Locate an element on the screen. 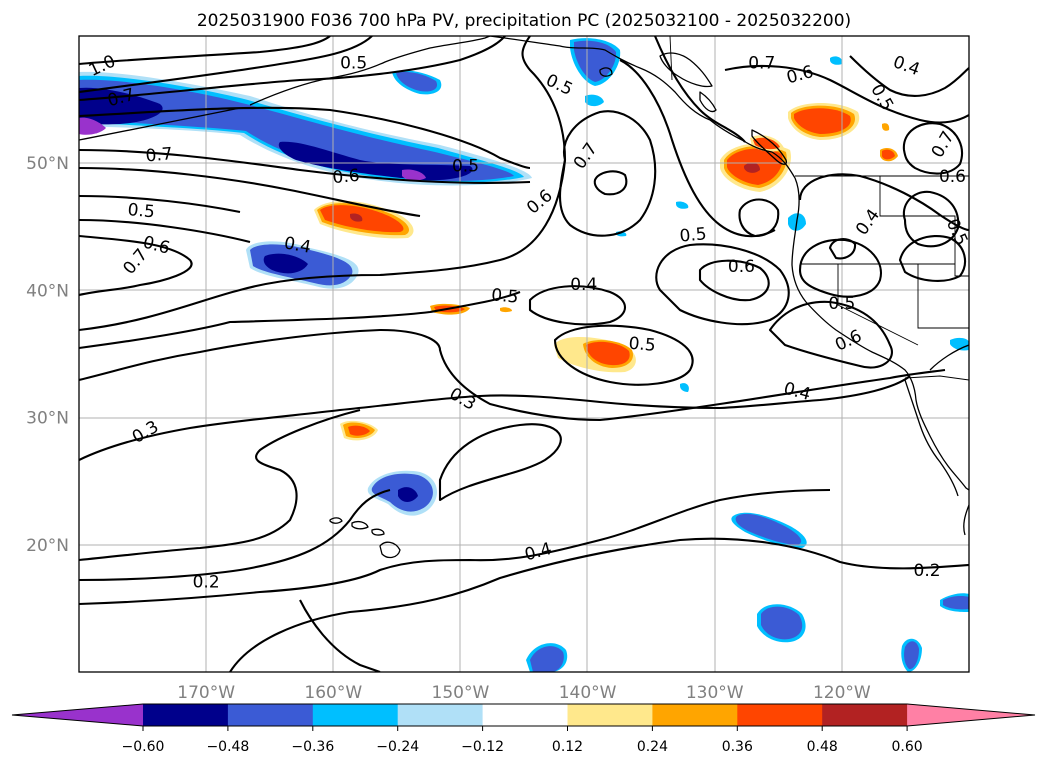  lon-tick-label: 120°W is located at coordinates (842, 693).